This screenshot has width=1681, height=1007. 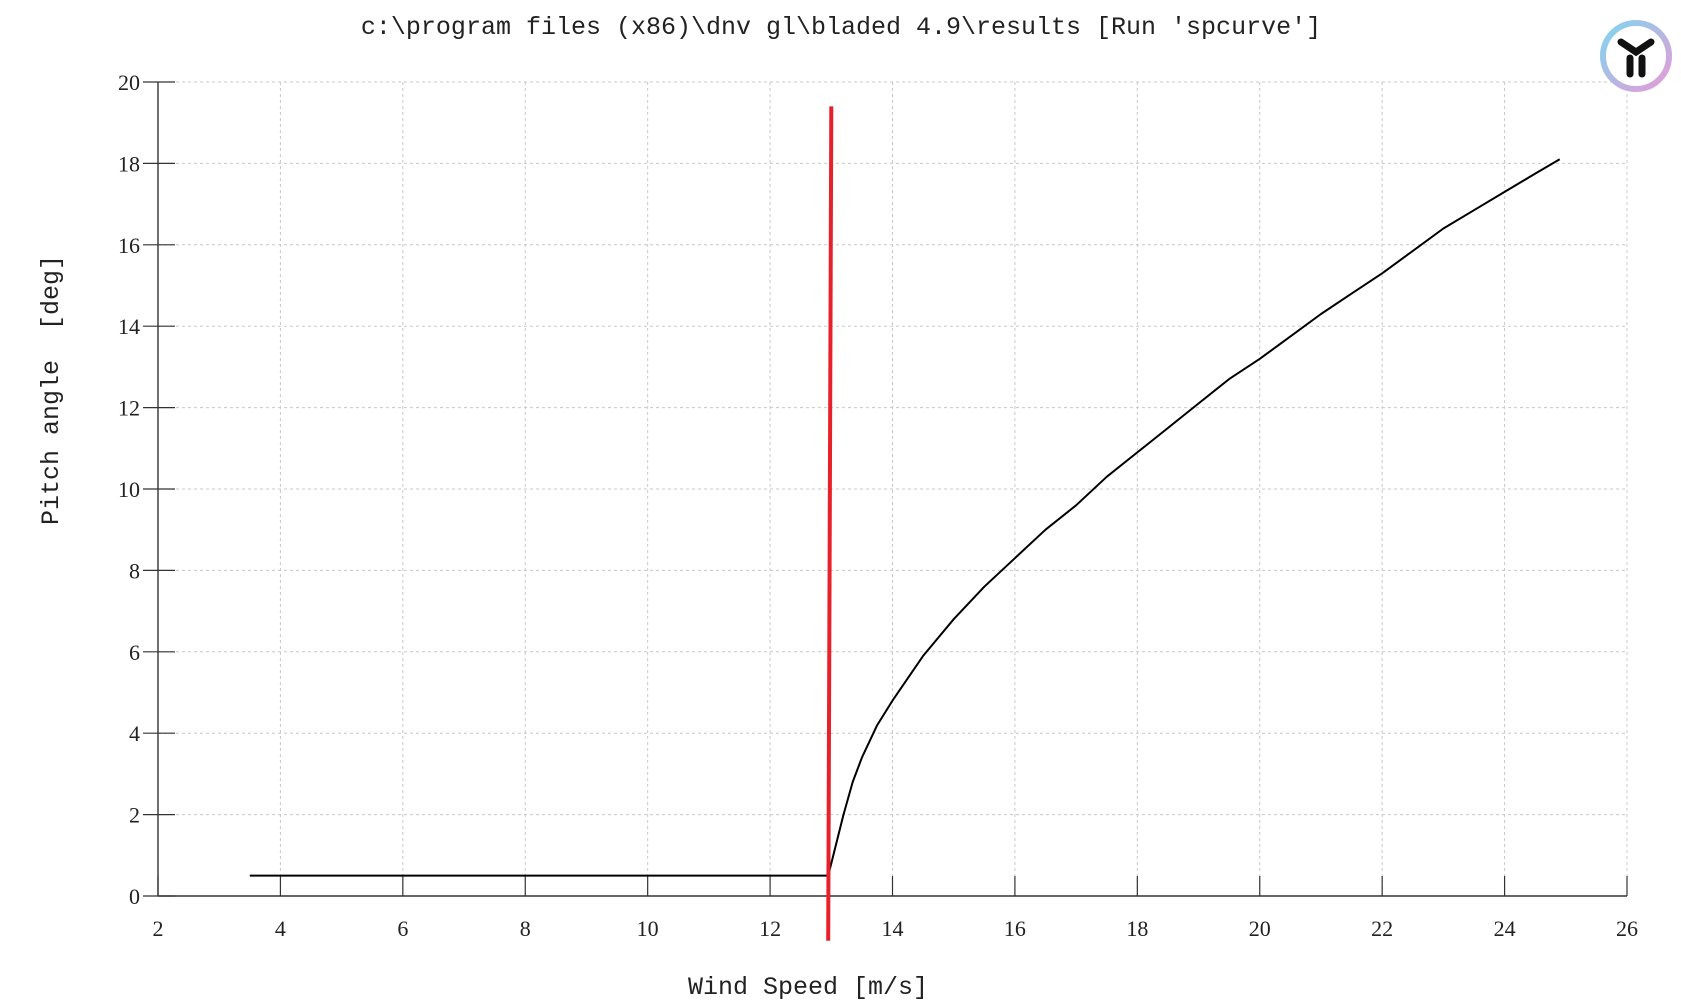 I want to click on x-tick-label: 22, so click(x=1382, y=928).